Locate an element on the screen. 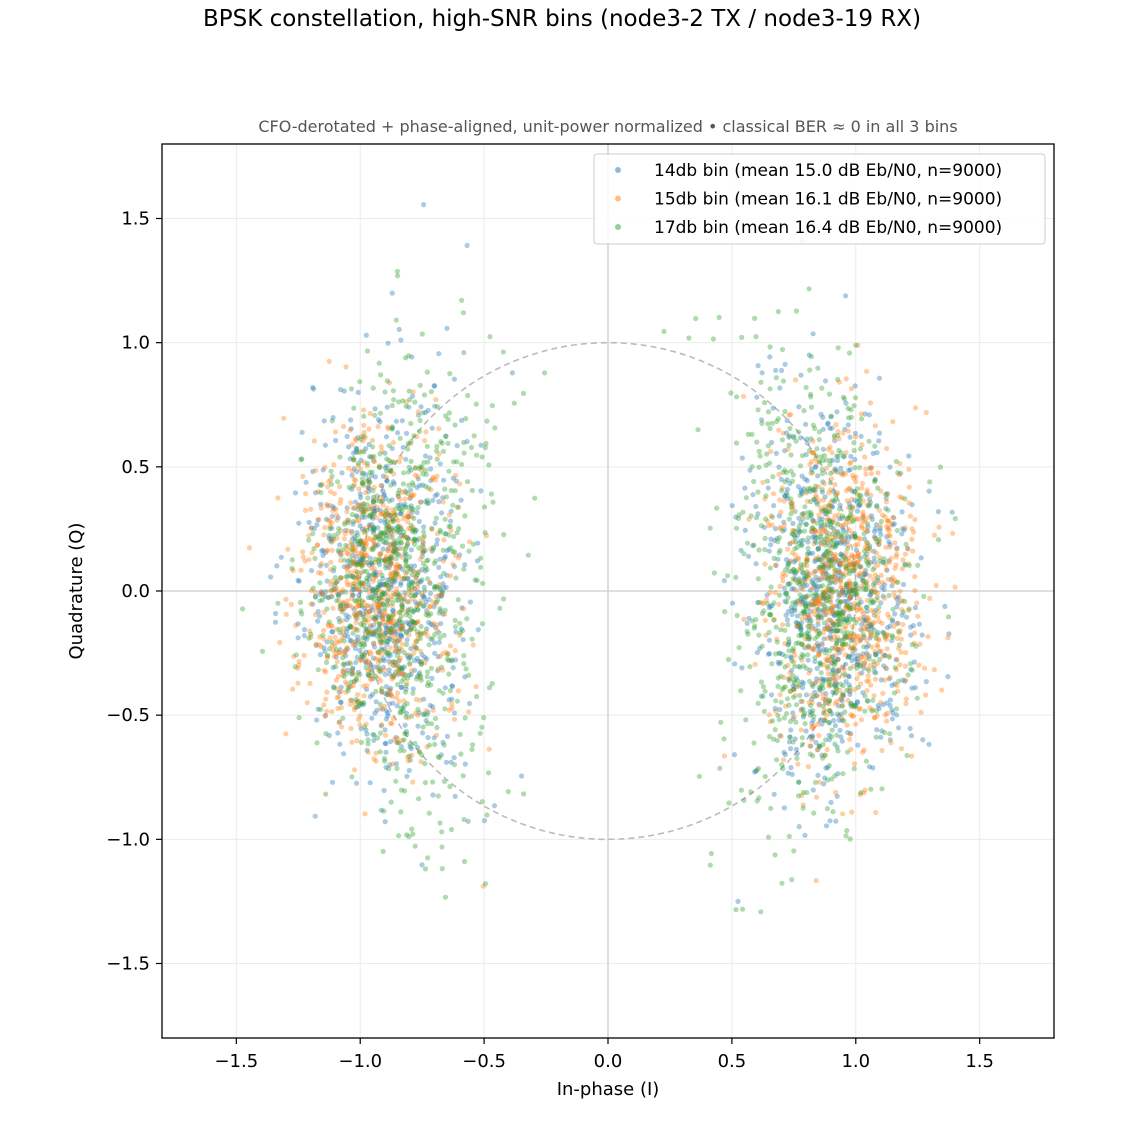  y-tick-label: −0.5 is located at coordinates (128, 715).